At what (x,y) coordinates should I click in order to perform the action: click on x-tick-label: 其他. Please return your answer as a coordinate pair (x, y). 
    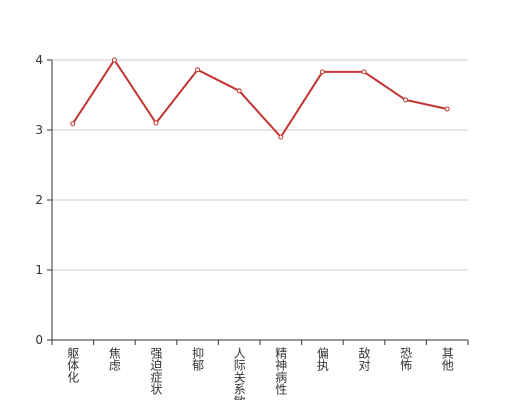
    Looking at the image, I should click on (447, 359).